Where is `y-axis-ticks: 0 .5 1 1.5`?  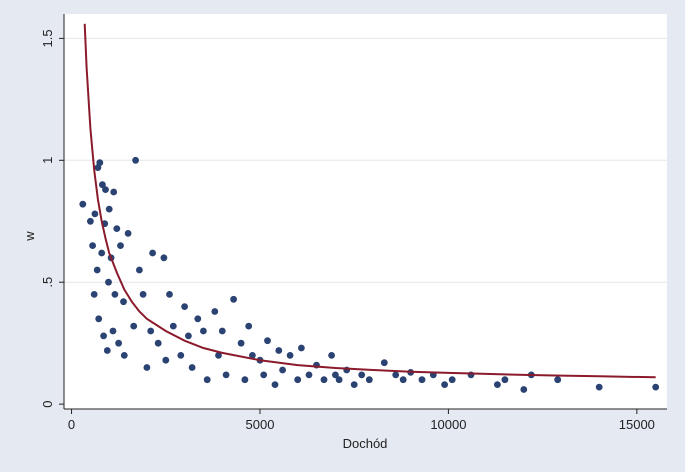
y-axis-ticks: 0 .5 1 1.5 is located at coordinates (52, 218).